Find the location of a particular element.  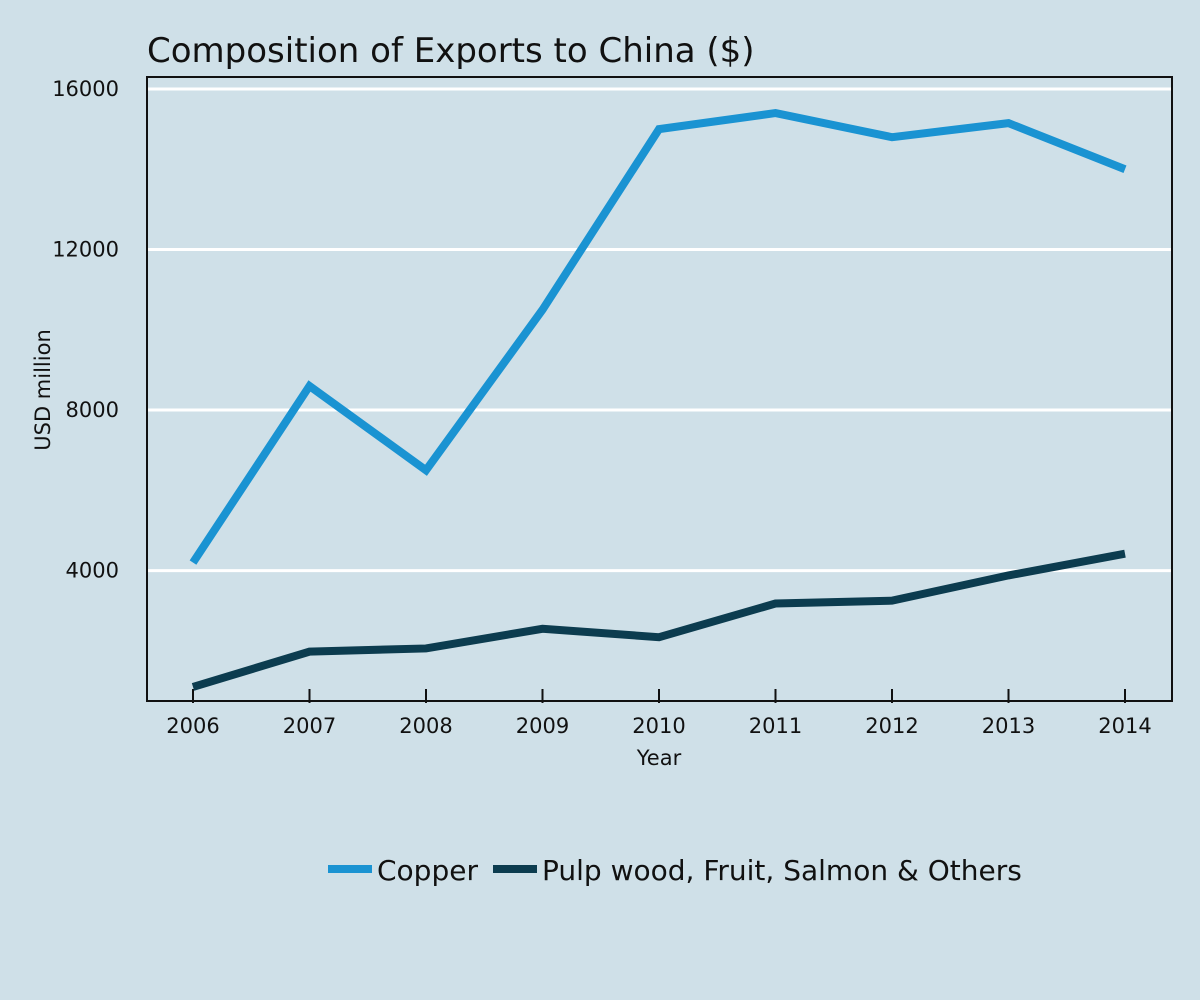

x-tick-label-2008: 2008 is located at coordinates (425, 726).